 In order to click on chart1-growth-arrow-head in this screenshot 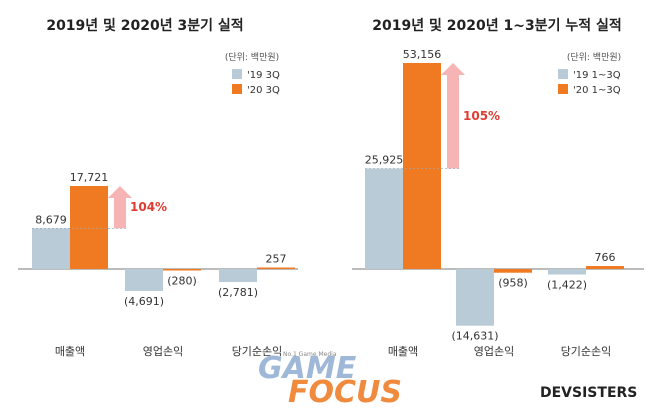, I will do `click(120, 192)`.